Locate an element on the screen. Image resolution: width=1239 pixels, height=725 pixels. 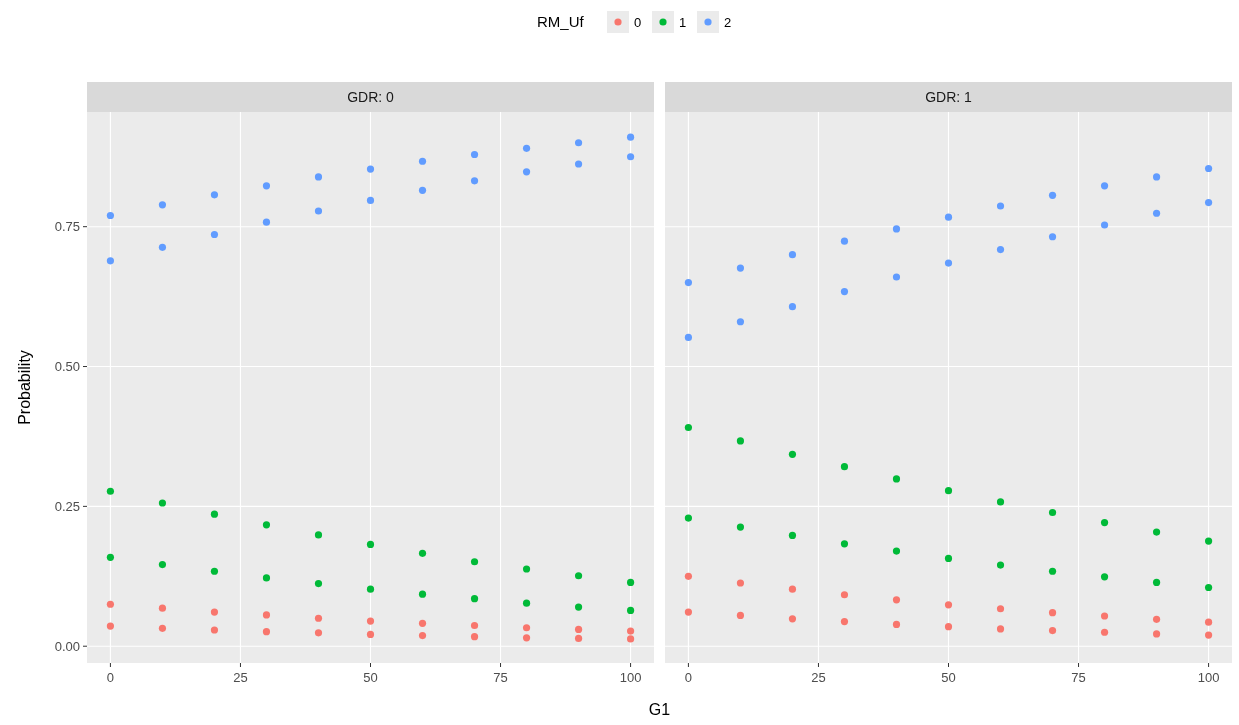
legend-title: RM_Uf is located at coordinates (561, 21).